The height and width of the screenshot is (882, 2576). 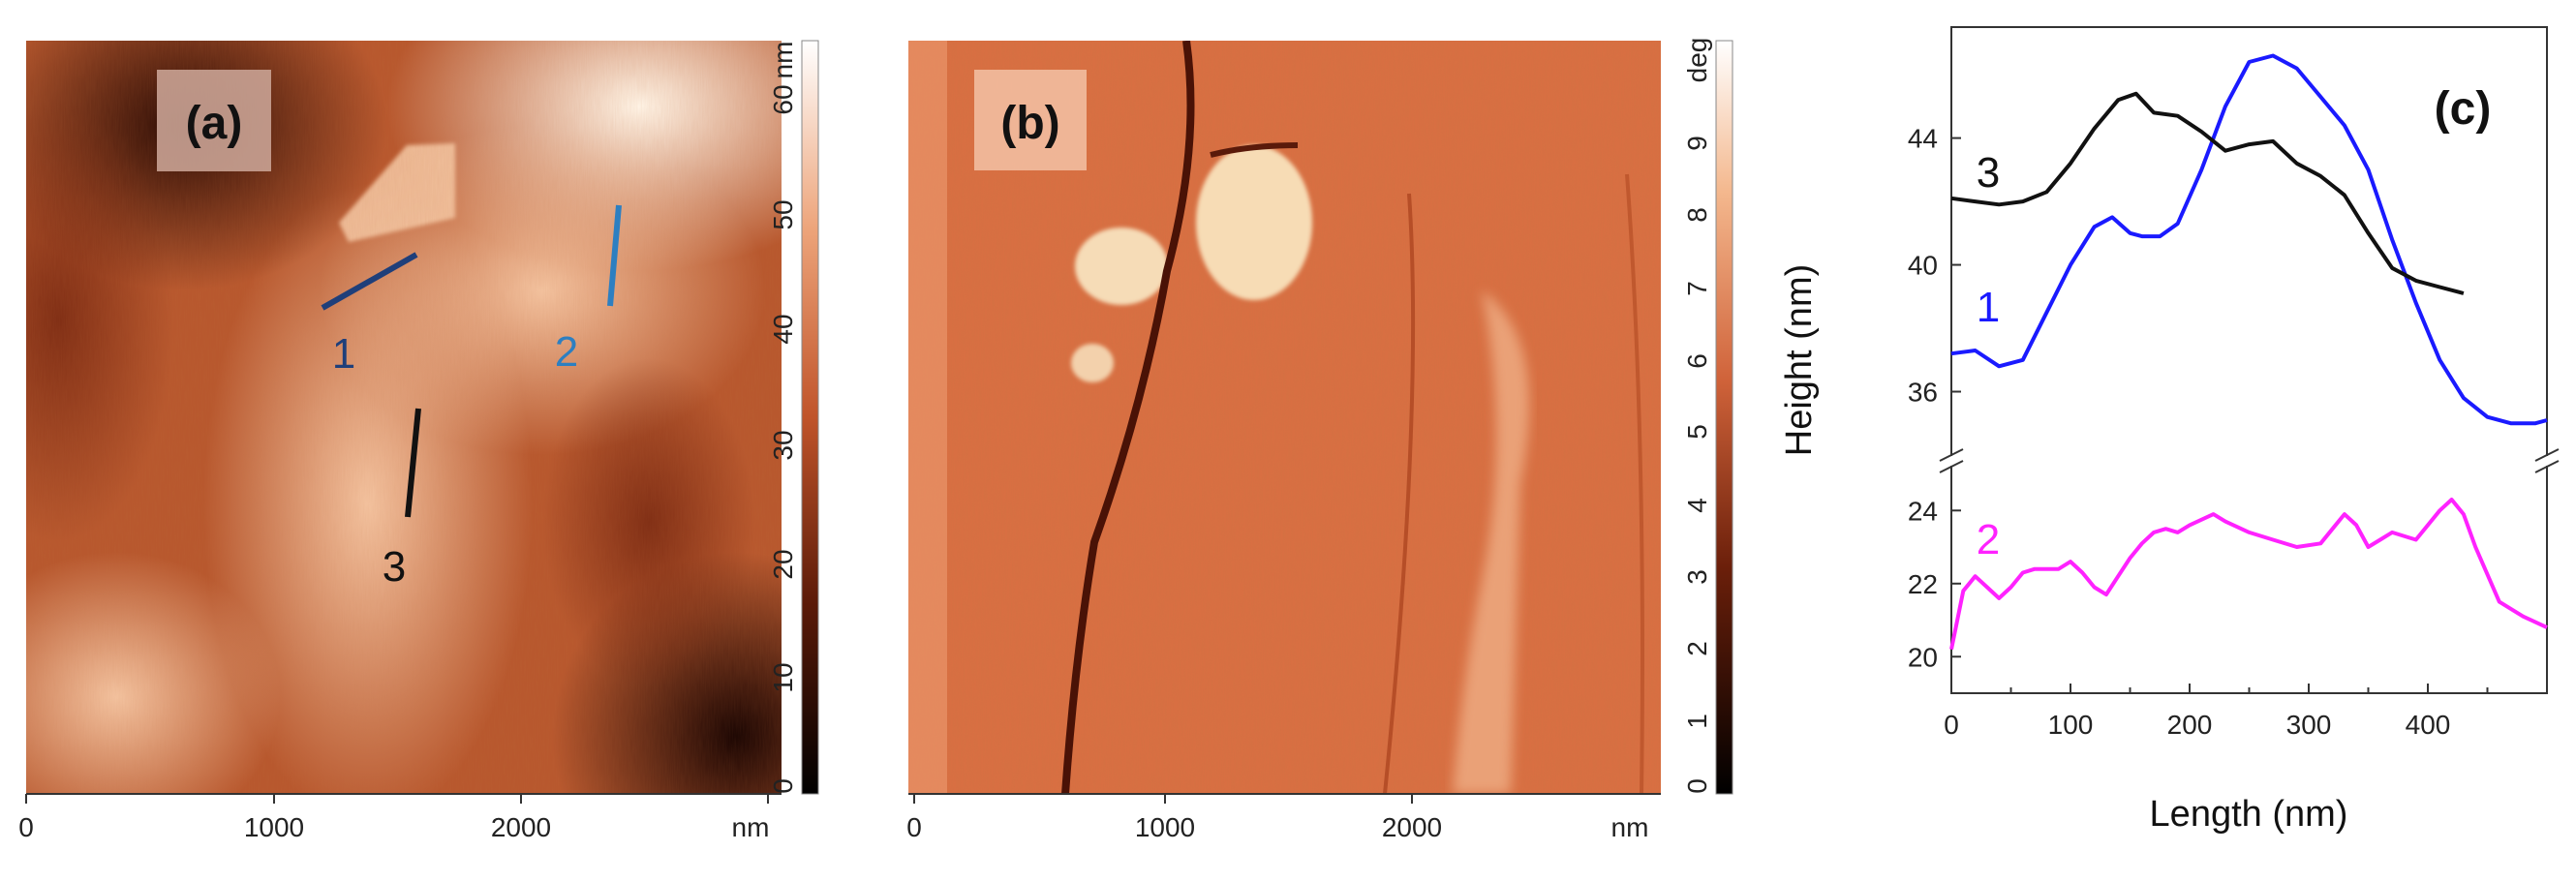 What do you see at coordinates (1923, 393) in the screenshot?
I see `y-tick-label: 36` at bounding box center [1923, 393].